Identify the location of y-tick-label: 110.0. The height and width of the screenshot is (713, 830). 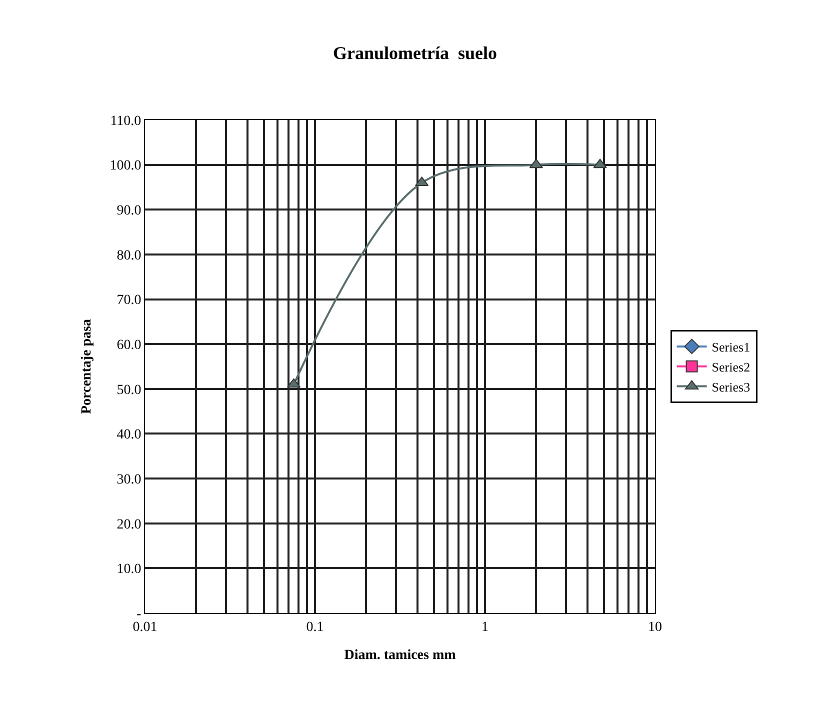
(126, 121).